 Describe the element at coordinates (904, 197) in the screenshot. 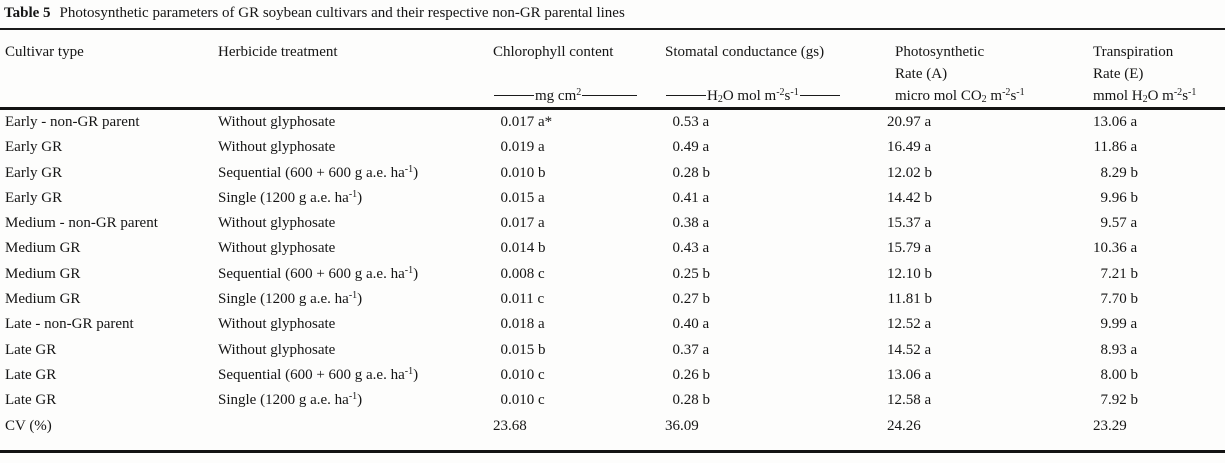

I see `cell-value: 14.42` at that location.